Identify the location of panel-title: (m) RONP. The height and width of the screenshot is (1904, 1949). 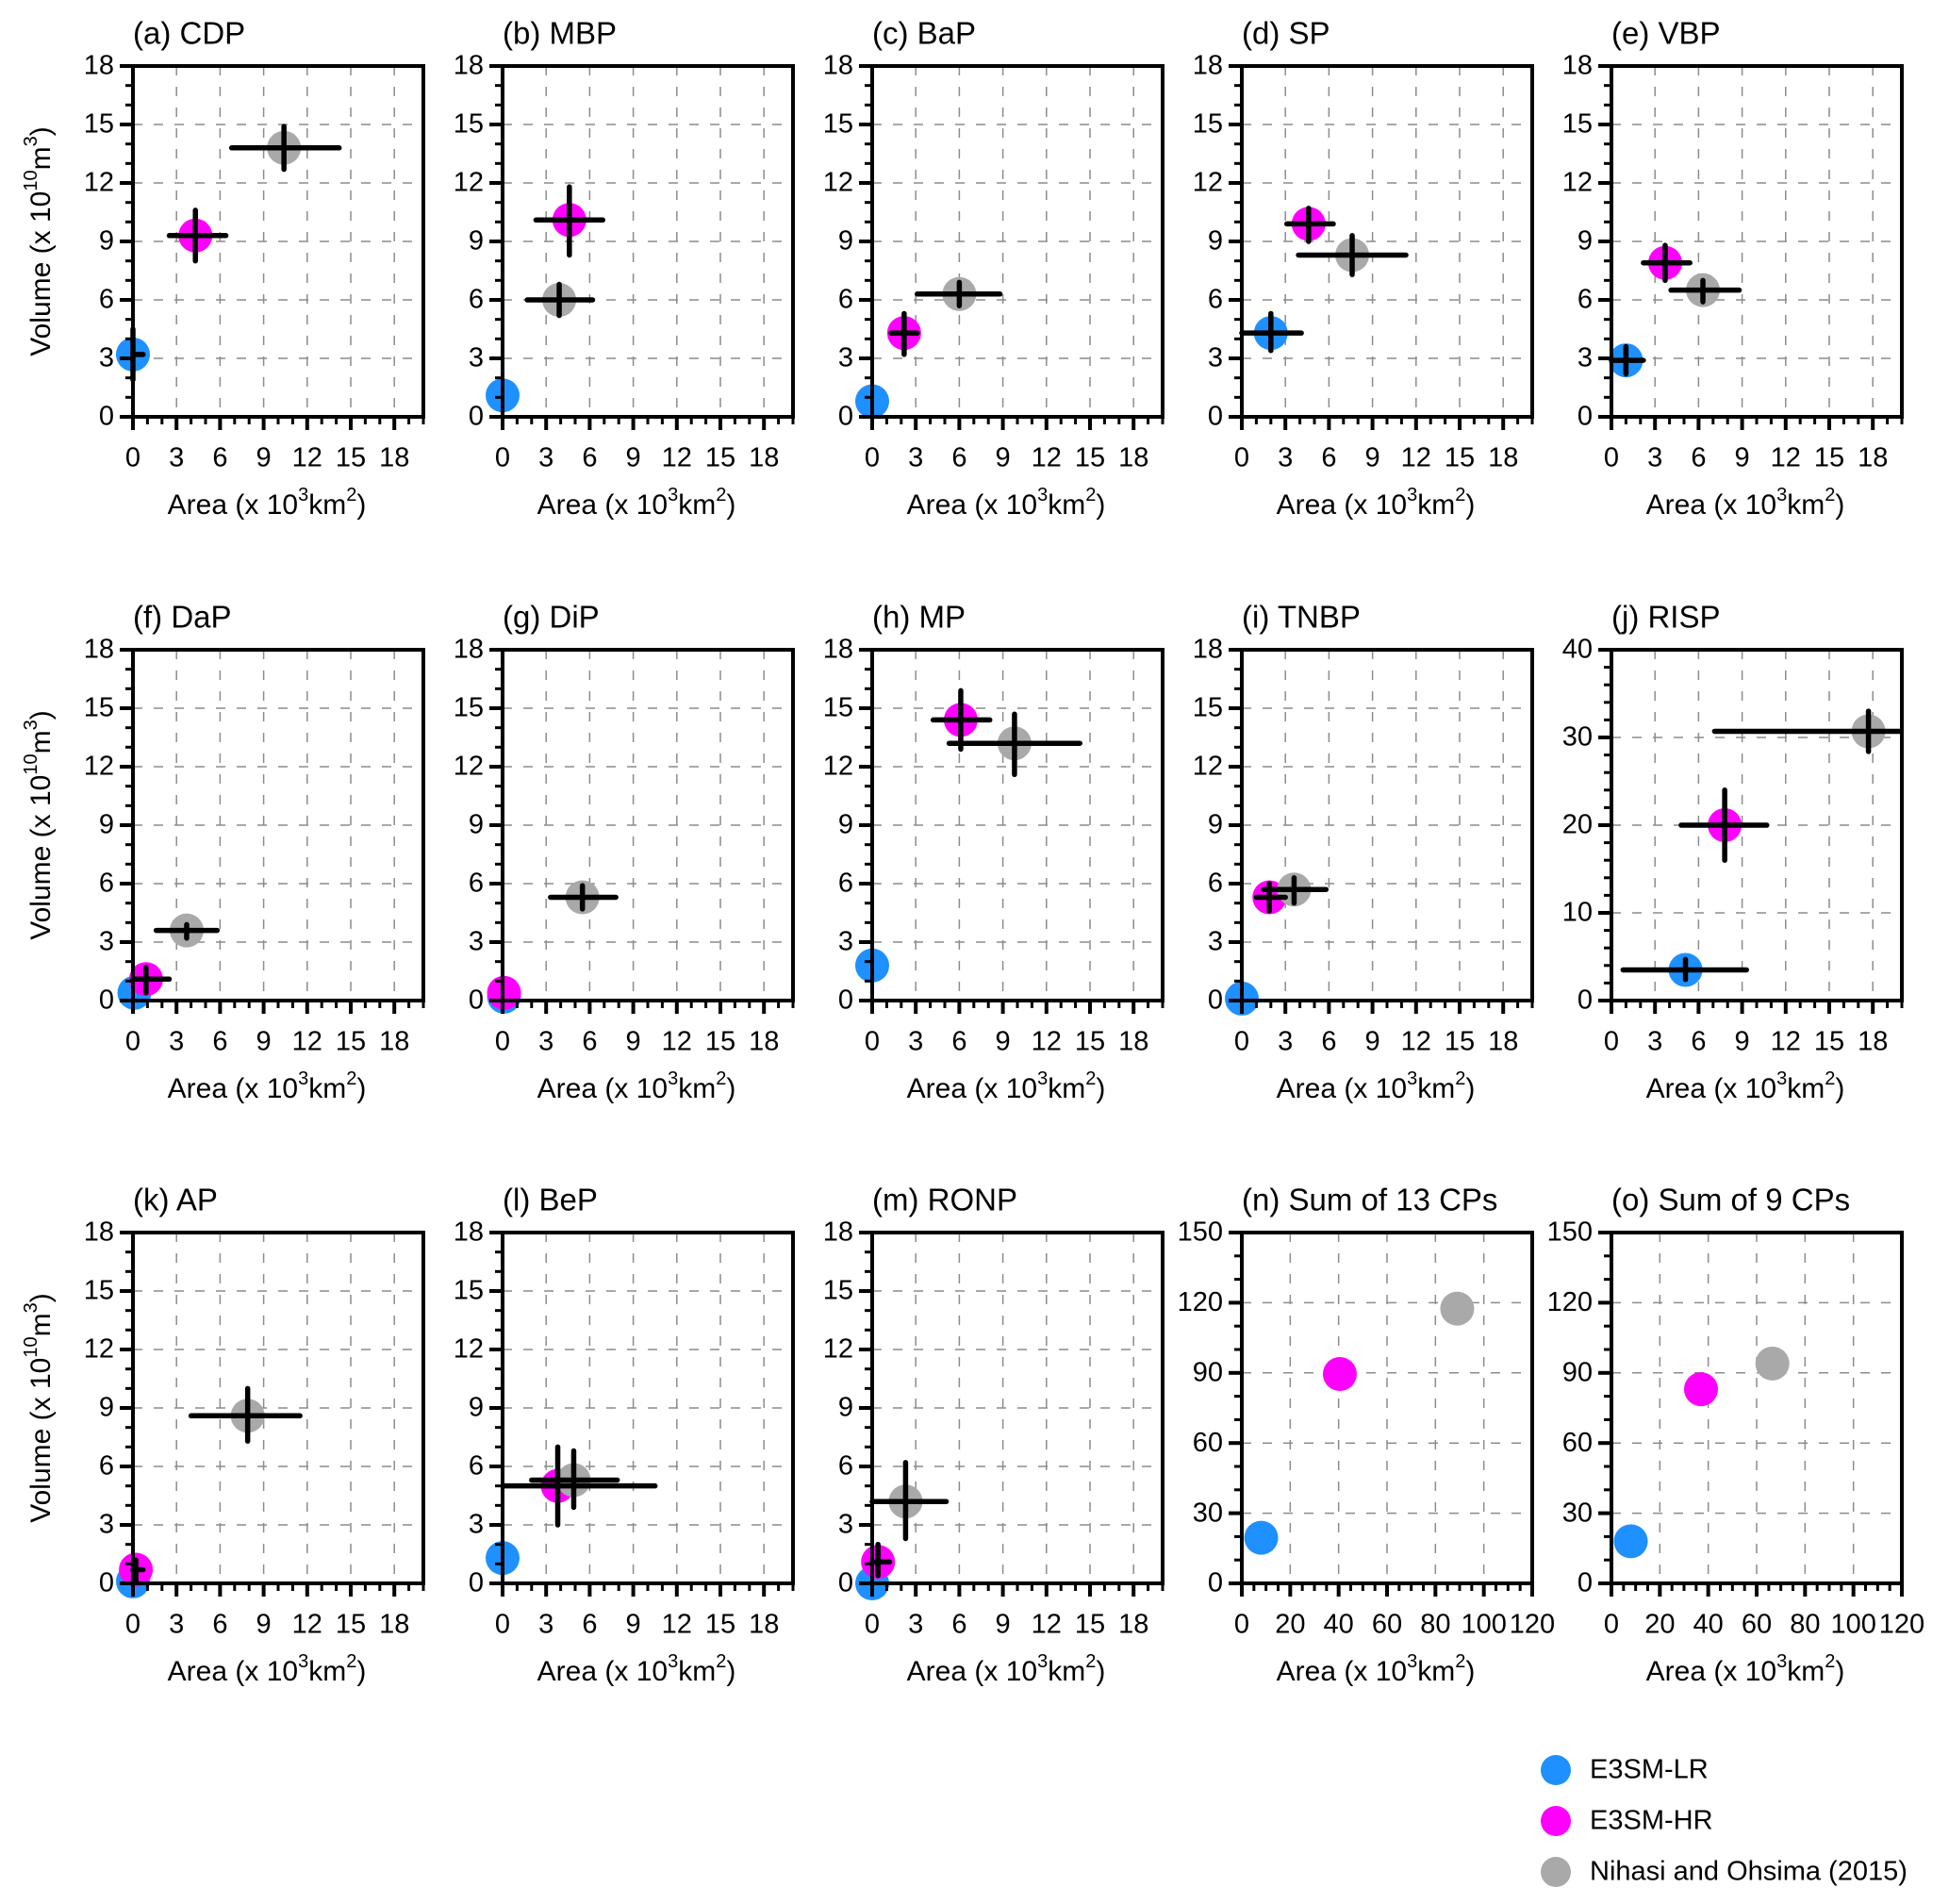
(945, 1200).